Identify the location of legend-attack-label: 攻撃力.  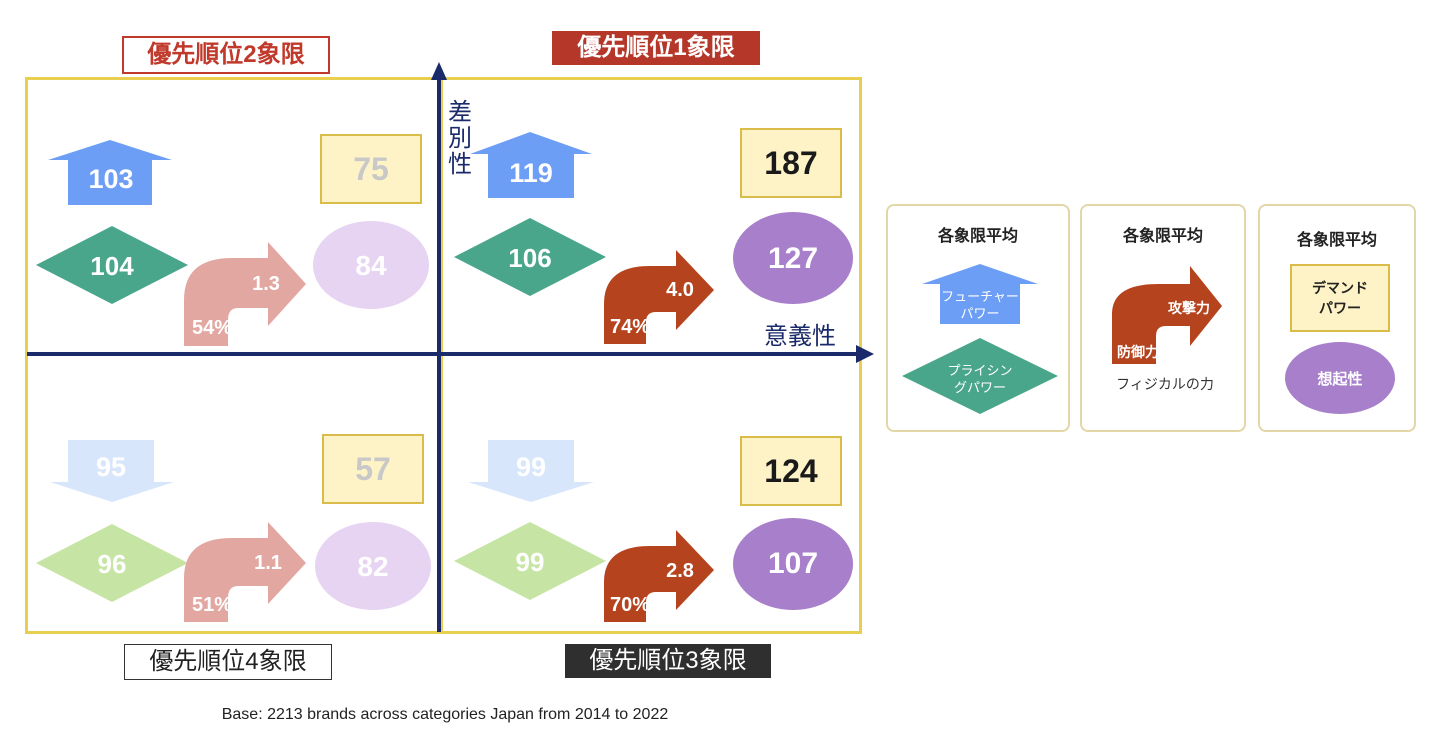
(1189, 308).